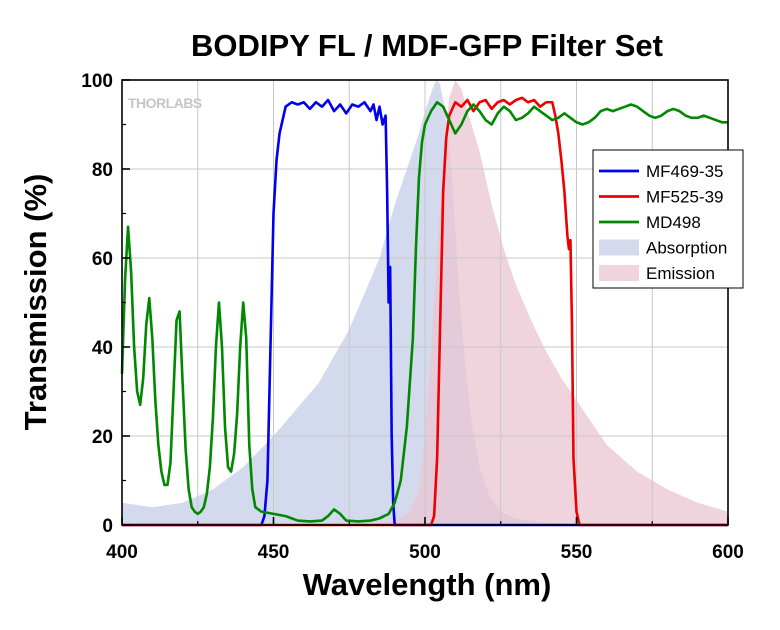  Describe the element at coordinates (673, 222) in the screenshot. I see `legend-label-md498: MD498` at that location.